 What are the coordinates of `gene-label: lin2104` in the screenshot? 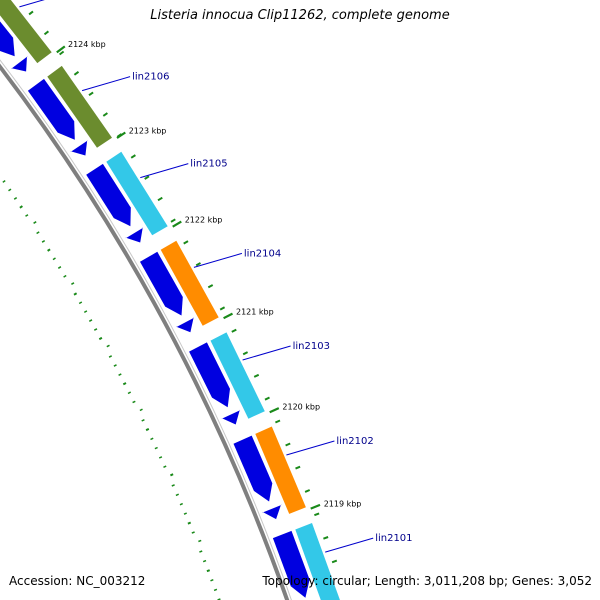 It's located at (262, 253).